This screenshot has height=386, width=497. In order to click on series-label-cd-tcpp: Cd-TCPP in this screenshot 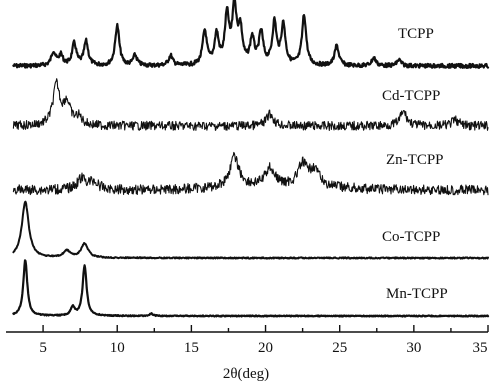, I will do `click(411, 96)`.